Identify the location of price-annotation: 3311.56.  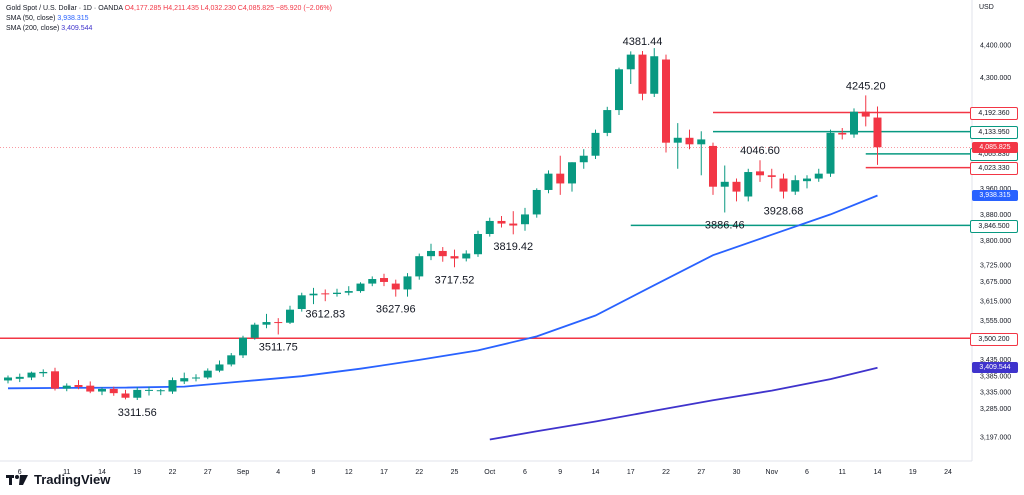
(137, 413).